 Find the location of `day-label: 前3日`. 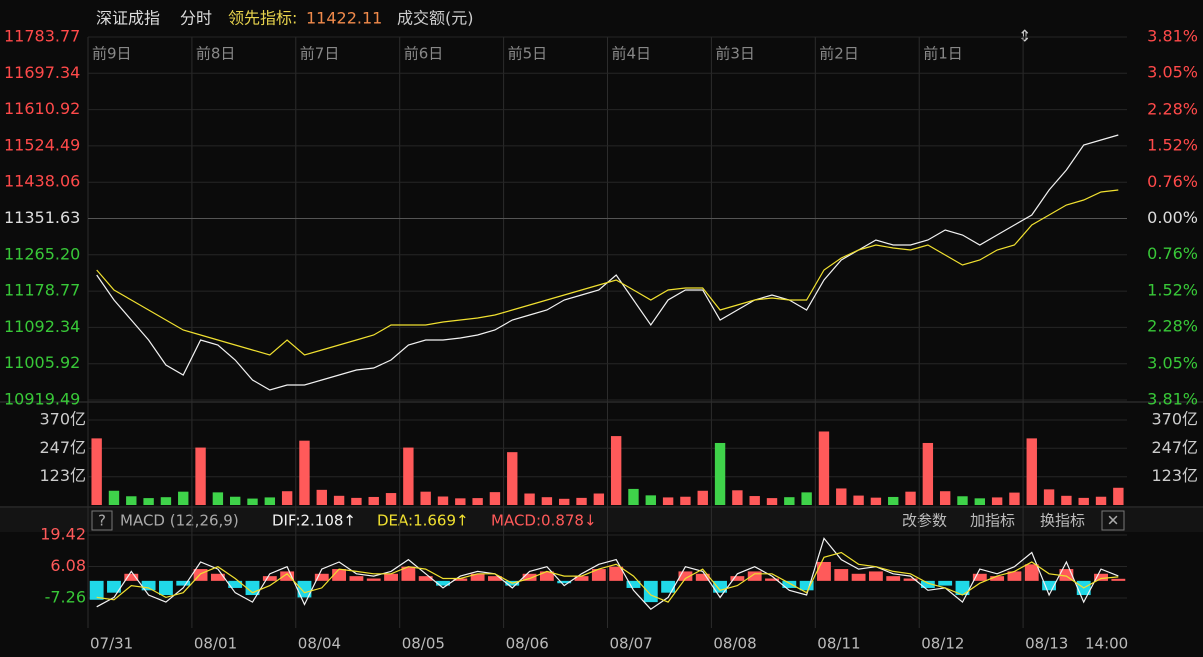

day-label: 前3日 is located at coordinates (735, 54).